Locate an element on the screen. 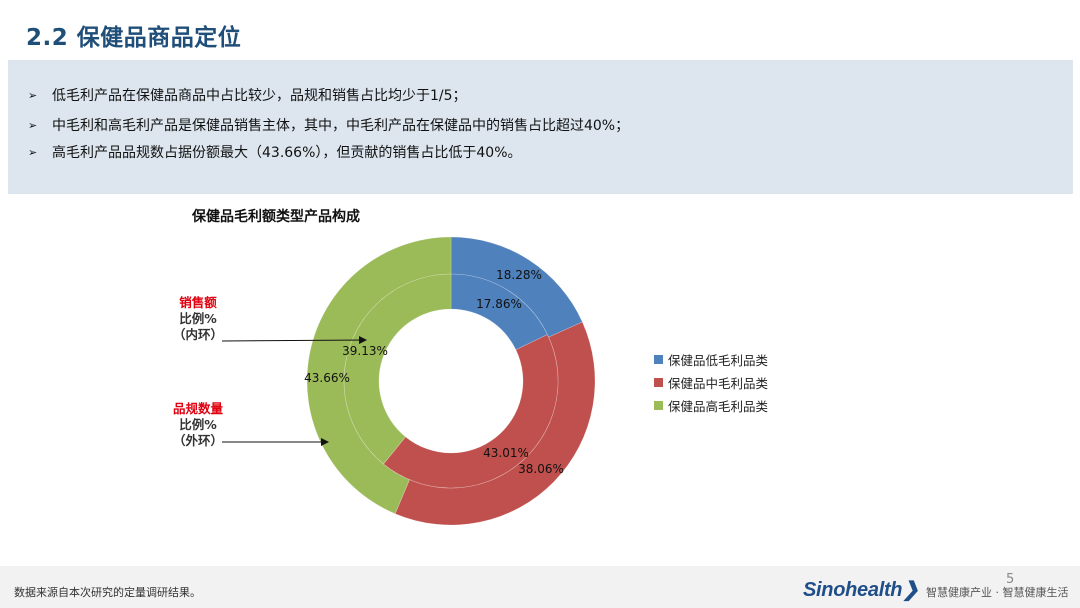  summary-point: ➢ 低毛利产品在保健品商品中占比较少，品规和销售占比均少于1/5； is located at coordinates (247, 95).